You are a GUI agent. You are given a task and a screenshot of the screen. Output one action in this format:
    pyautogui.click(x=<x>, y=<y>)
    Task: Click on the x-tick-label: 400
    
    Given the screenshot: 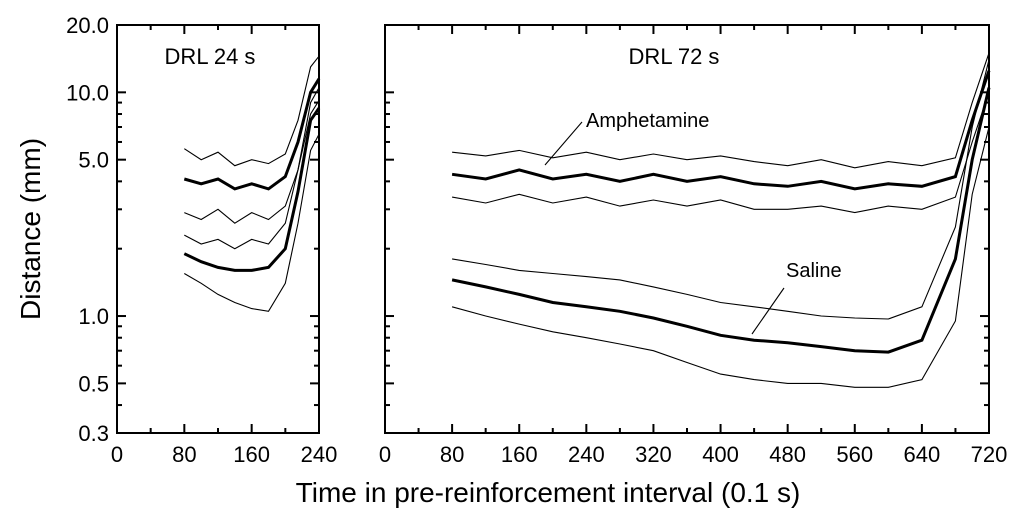 What is the action you would take?
    pyautogui.click(x=720, y=454)
    